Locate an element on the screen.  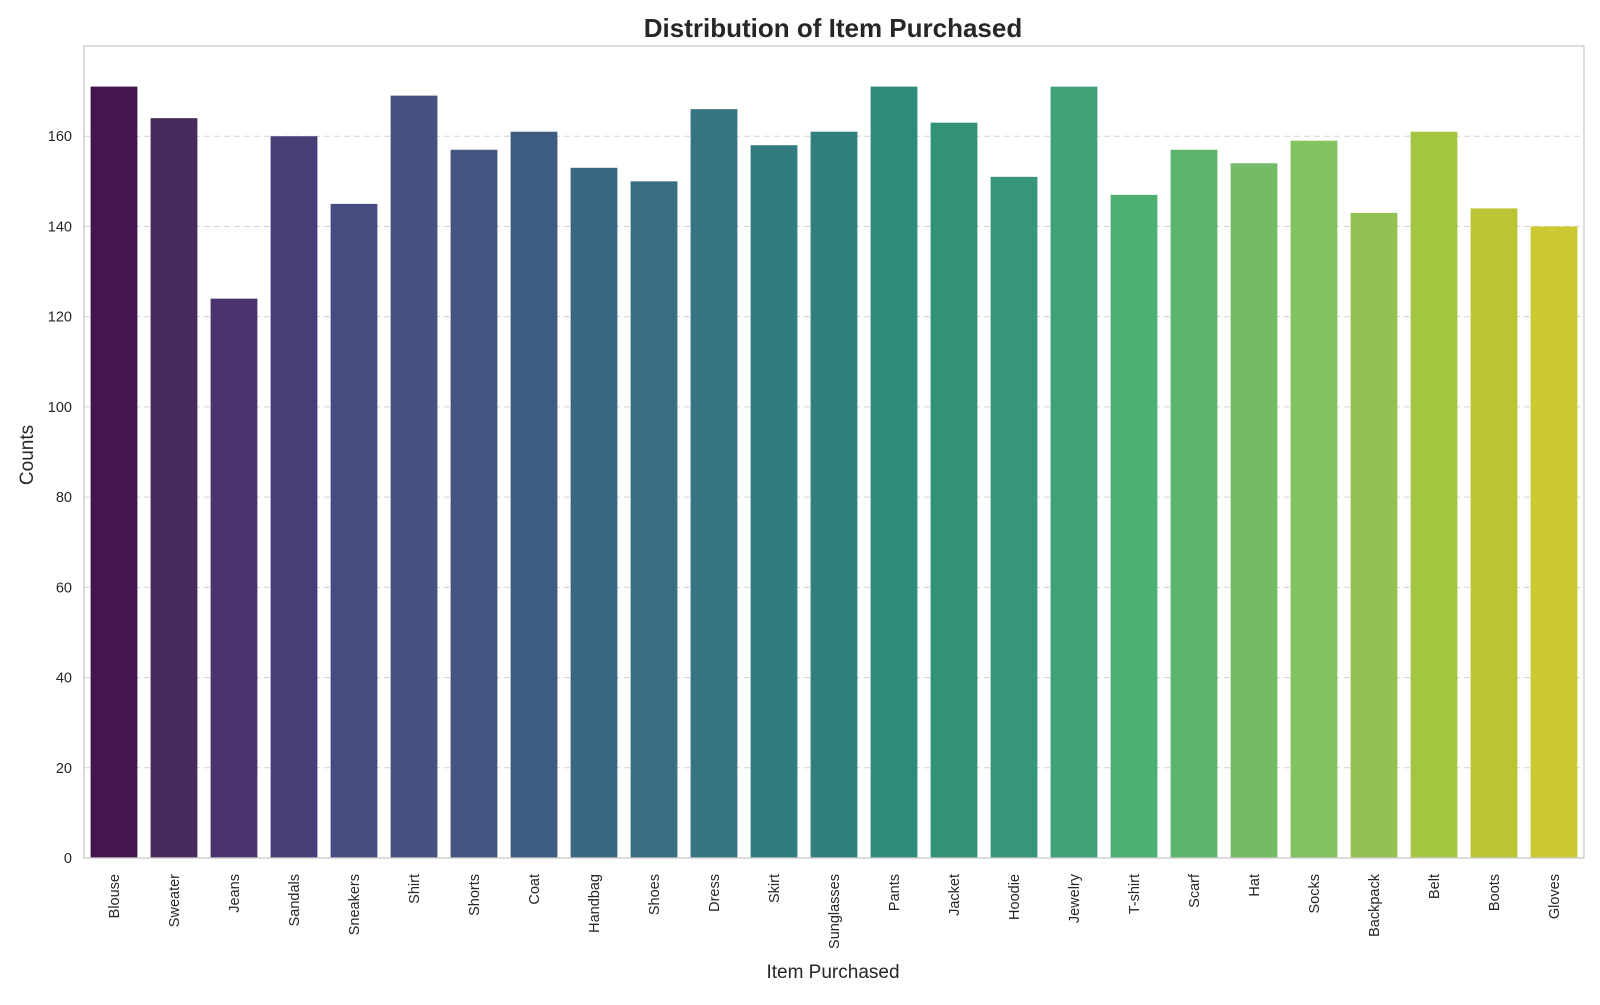
y-tick-label-60: 60 is located at coordinates (64, 588).